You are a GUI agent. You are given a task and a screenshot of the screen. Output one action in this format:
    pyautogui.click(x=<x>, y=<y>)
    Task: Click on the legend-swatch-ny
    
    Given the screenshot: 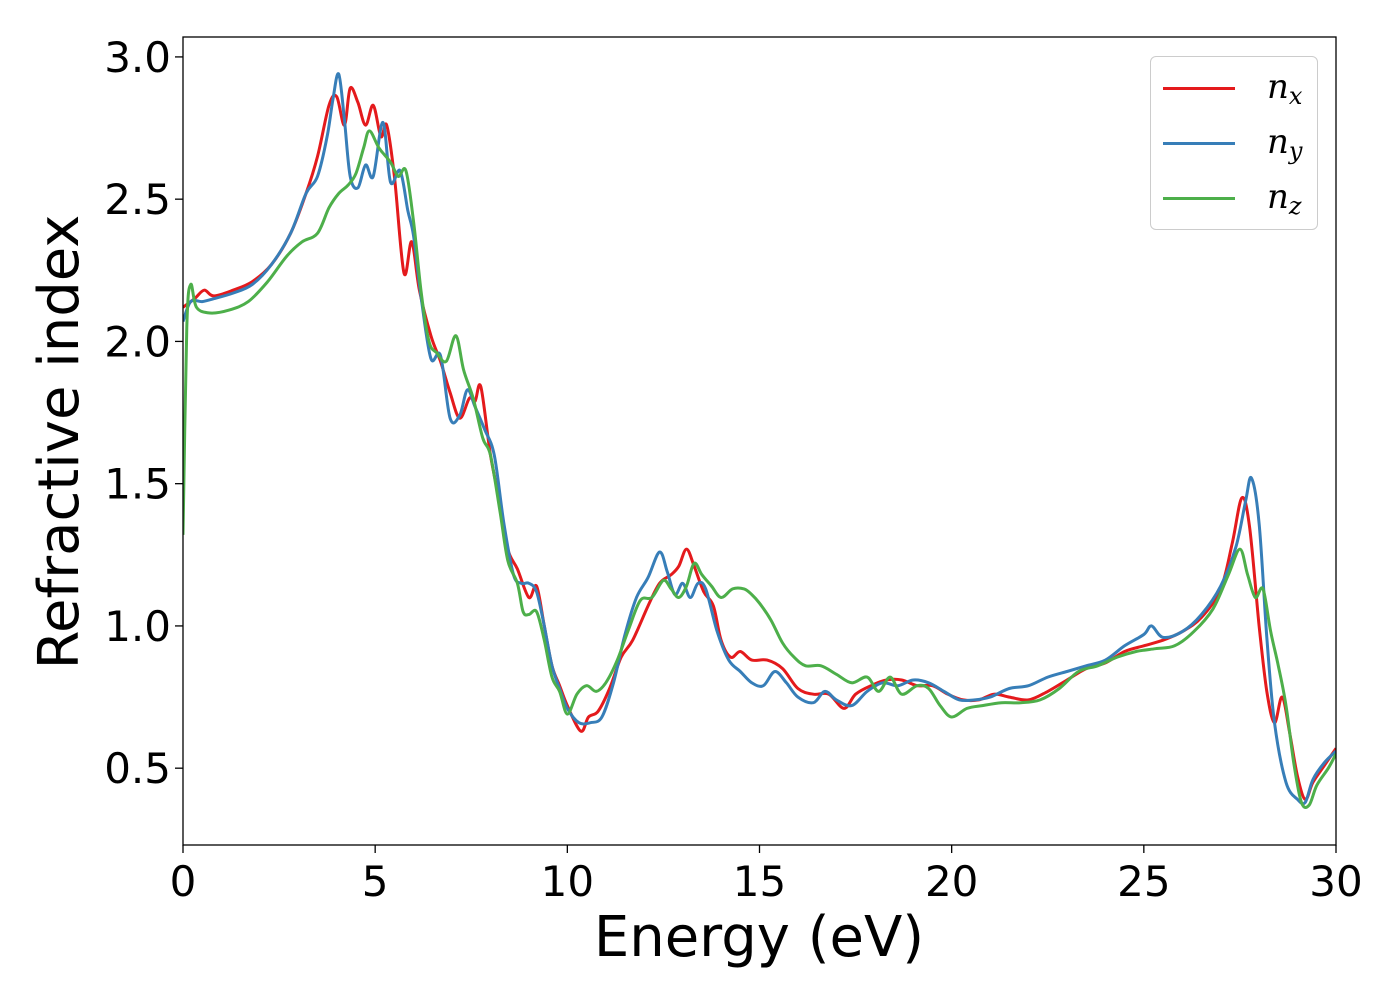 What is the action you would take?
    pyautogui.click(x=1199, y=143)
    